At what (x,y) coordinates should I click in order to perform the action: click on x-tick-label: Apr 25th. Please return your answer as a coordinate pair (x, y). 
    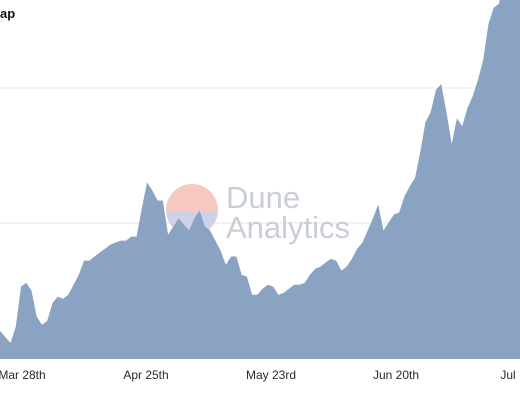
    Looking at the image, I should click on (145, 375).